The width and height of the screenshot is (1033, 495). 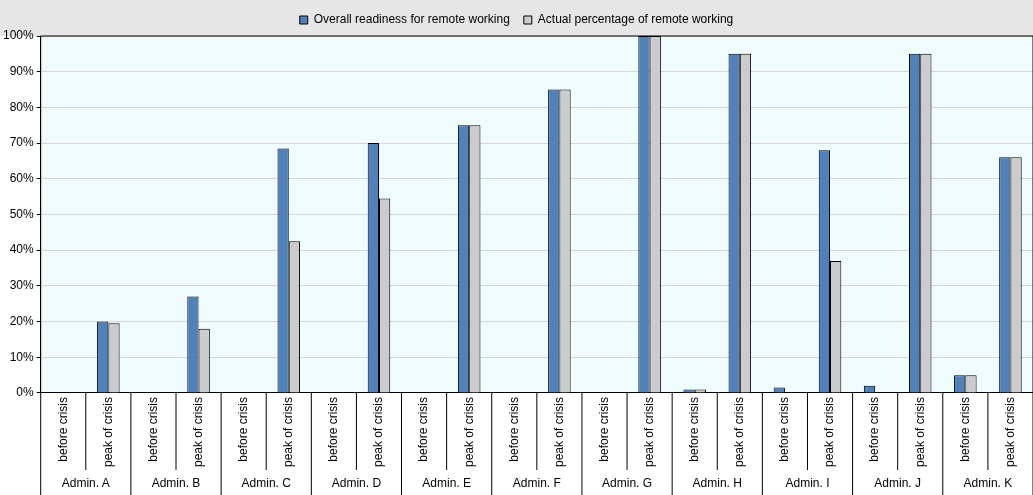 What do you see at coordinates (536, 483) in the screenshot?
I see `text: Admin. F` at bounding box center [536, 483].